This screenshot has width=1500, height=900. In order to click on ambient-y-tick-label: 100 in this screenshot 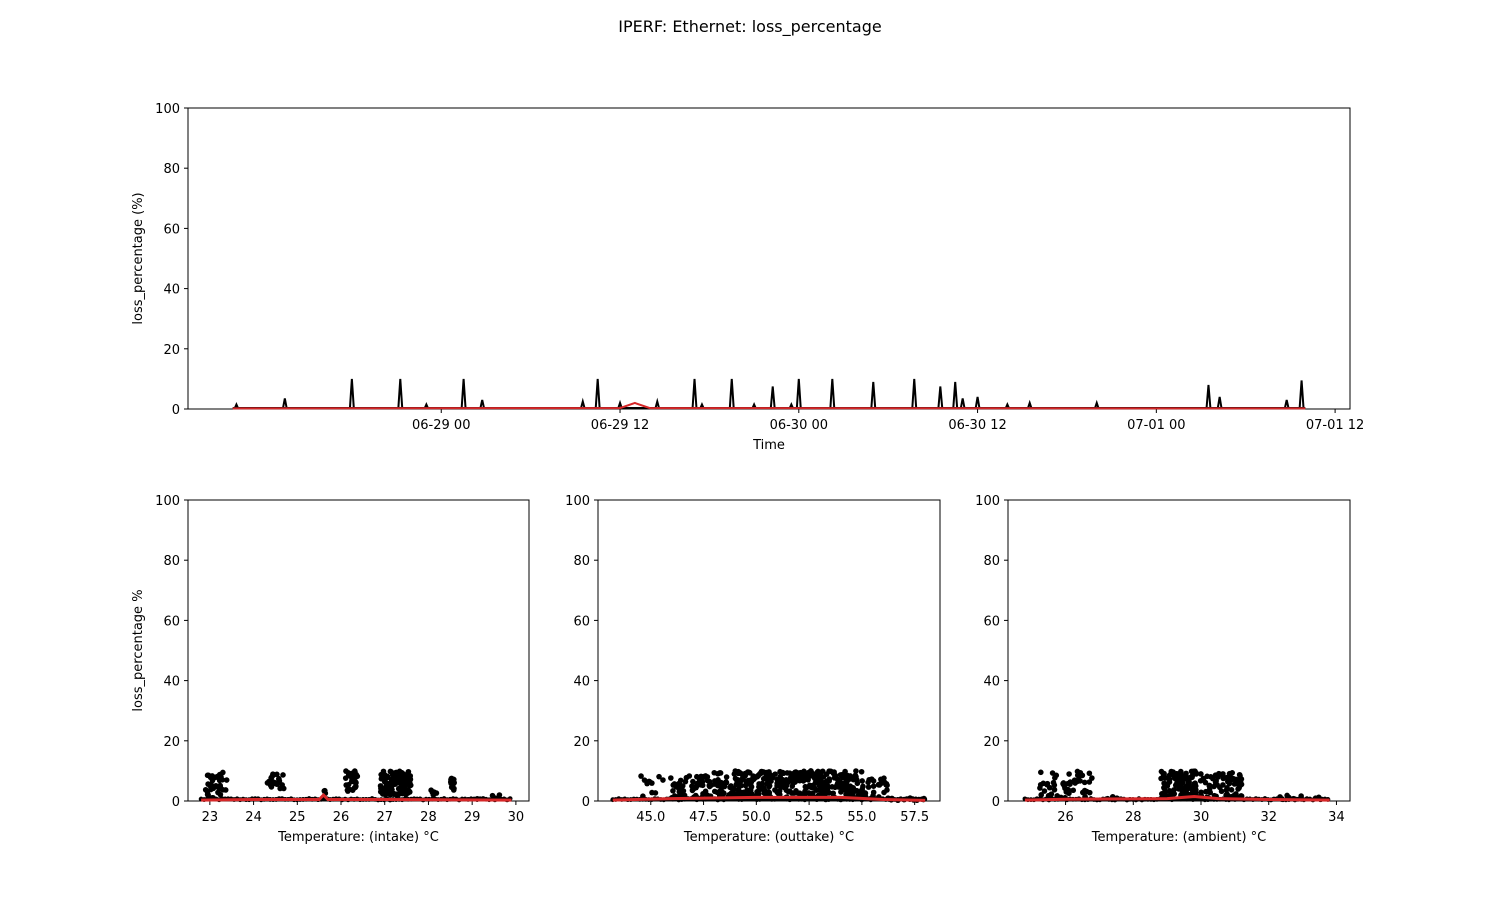, I will do `click(987, 501)`.